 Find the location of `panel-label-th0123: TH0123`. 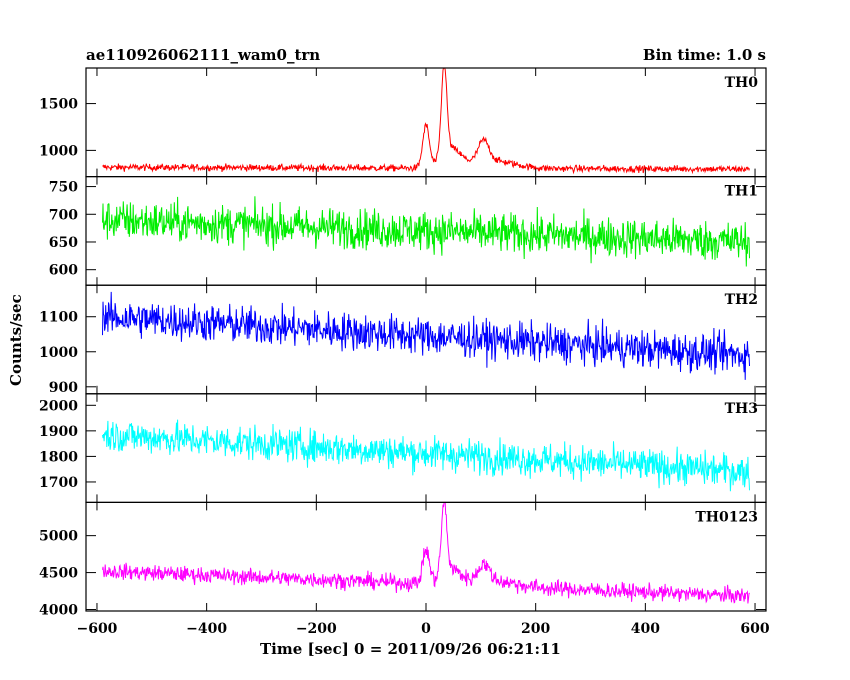

panel-label-th0123: TH0123 is located at coordinates (726, 517).